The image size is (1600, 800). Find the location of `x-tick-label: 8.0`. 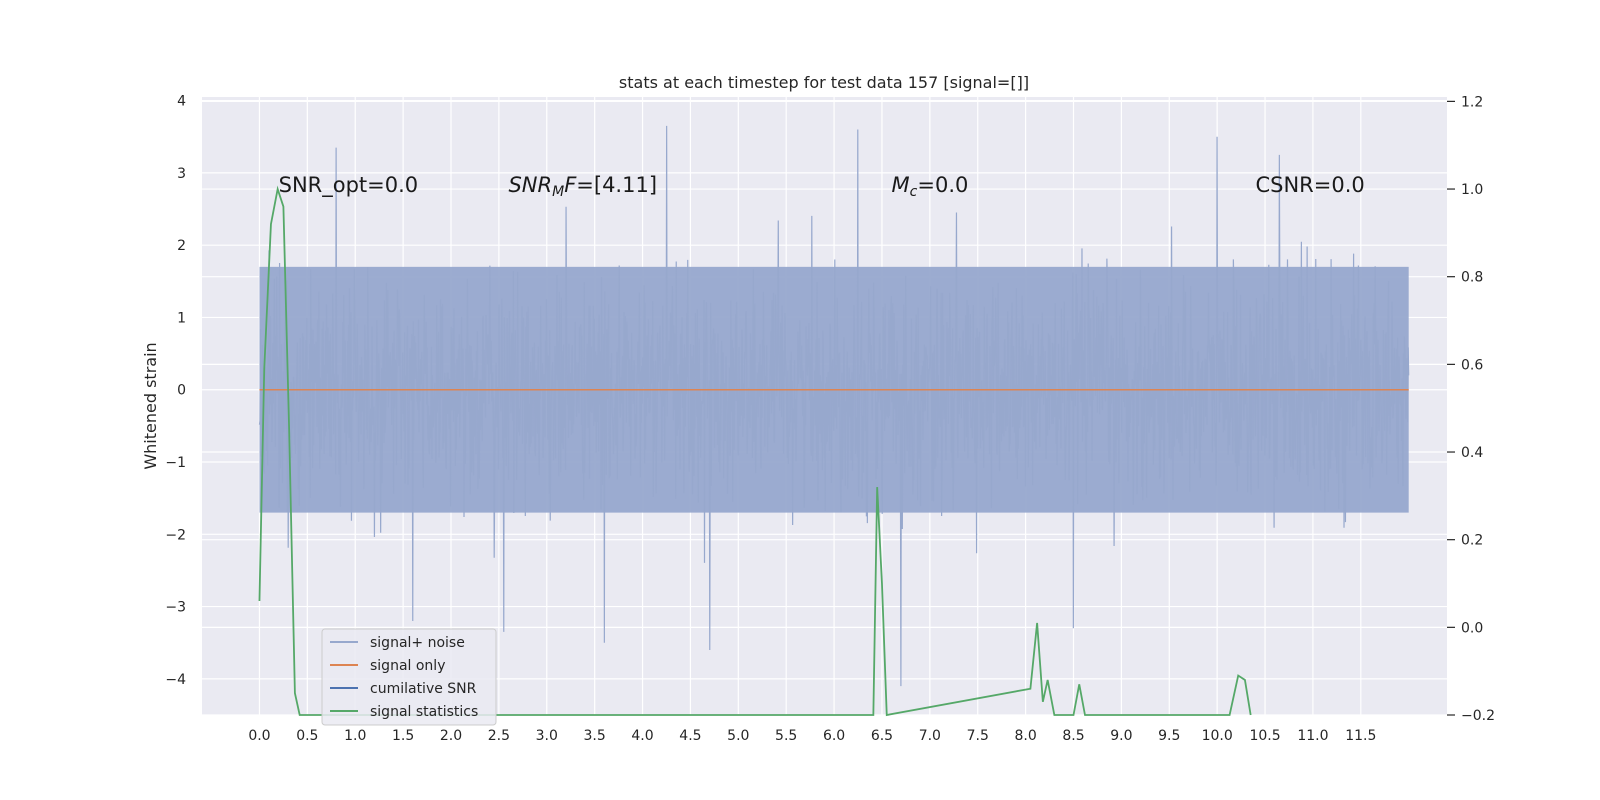

x-tick-label: 8.0 is located at coordinates (1025, 736).